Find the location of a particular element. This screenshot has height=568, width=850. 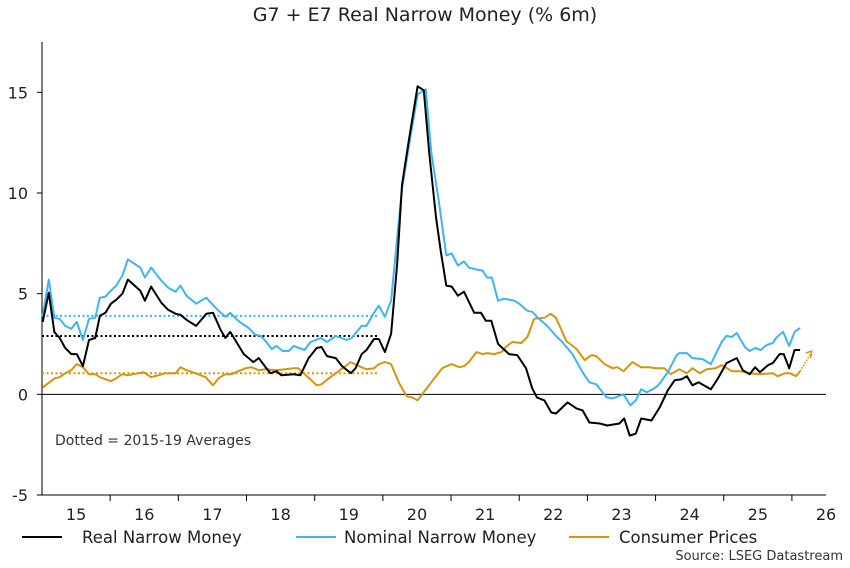

y-tick-label: 5 is located at coordinates (23, 294).